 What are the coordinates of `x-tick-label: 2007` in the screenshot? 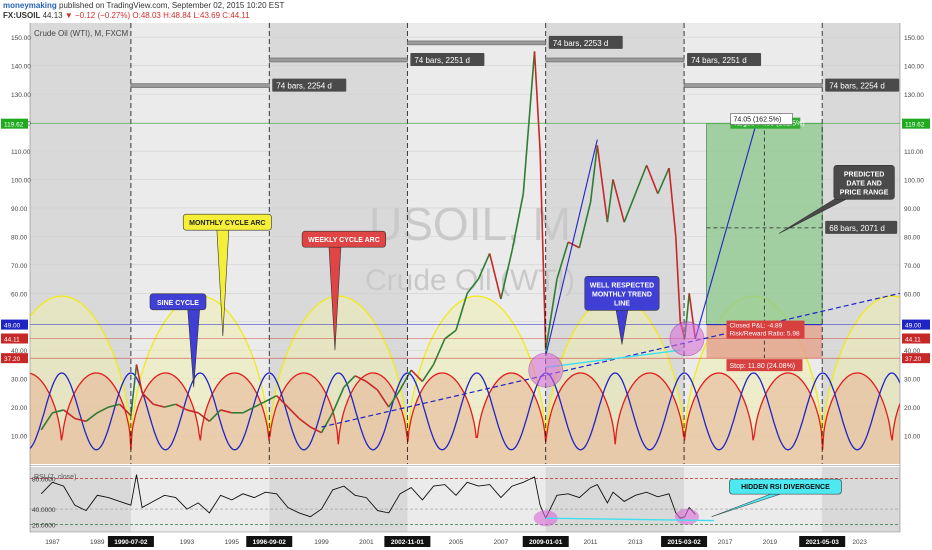 It's located at (501, 542).